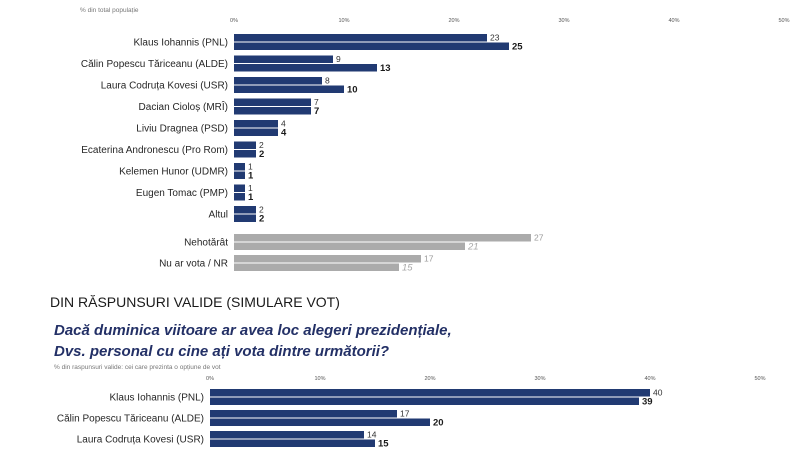 The image size is (800, 450). Describe the element at coordinates (173, 172) in the screenshot. I see `category-label: Kelemen Hunor (UDMR)` at that location.